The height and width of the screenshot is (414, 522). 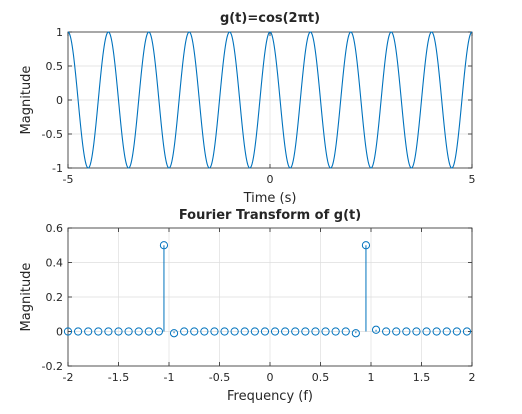 What do you see at coordinates (270, 215) in the screenshot?
I see `frequency-plot-title: Fourier Transform of g(t)` at bounding box center [270, 215].